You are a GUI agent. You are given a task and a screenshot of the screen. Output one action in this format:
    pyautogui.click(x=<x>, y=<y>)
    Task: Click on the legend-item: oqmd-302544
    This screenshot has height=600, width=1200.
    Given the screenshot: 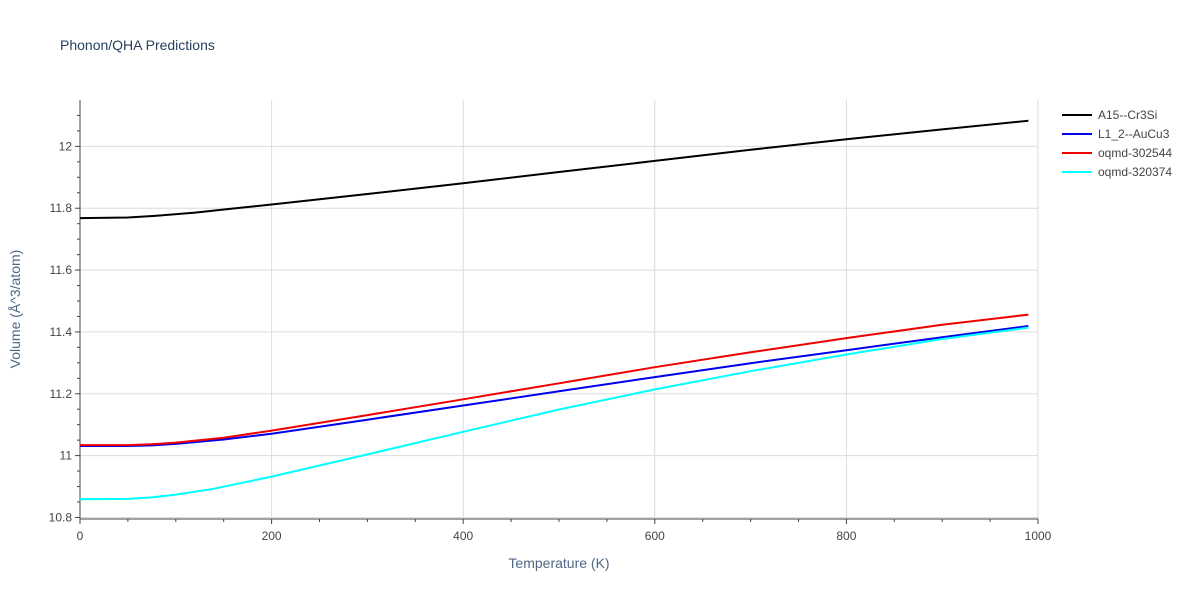 What is the action you would take?
    pyautogui.click(x=1117, y=153)
    